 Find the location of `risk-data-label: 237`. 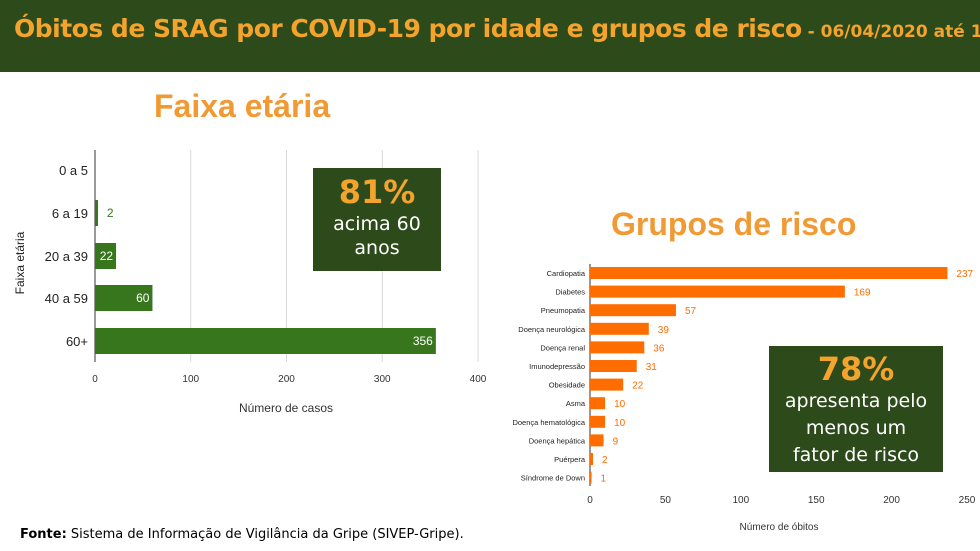

risk-data-label: 237 is located at coordinates (964, 274).